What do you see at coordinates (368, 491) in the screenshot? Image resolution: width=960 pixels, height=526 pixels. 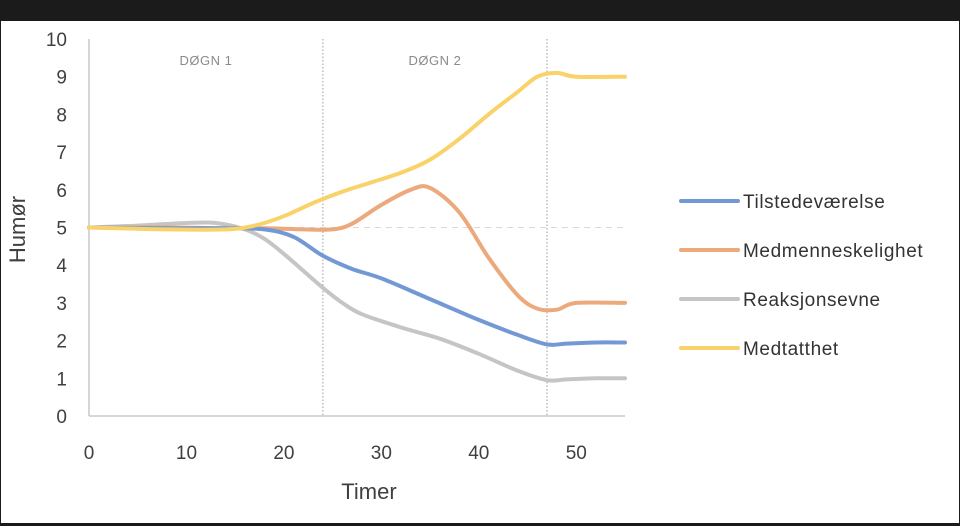 I see `x-axis-title: Timer` at bounding box center [368, 491].